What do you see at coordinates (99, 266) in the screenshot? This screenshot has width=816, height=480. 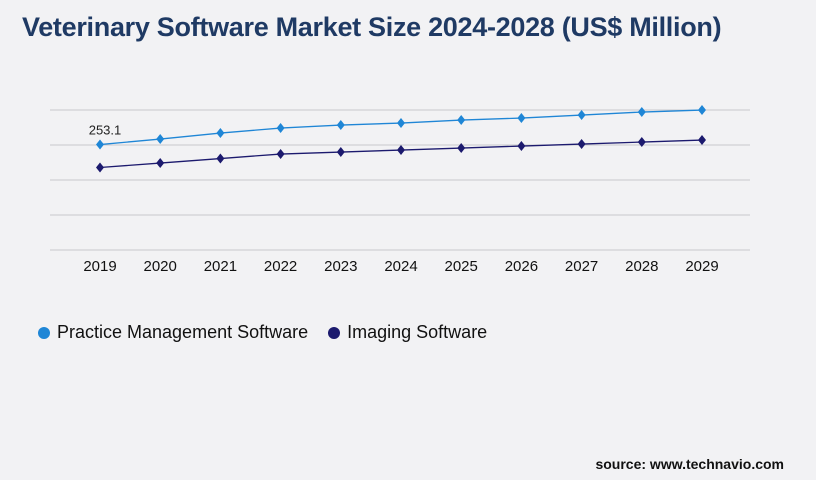 I see `x-tick-label: 2019` at bounding box center [99, 266].